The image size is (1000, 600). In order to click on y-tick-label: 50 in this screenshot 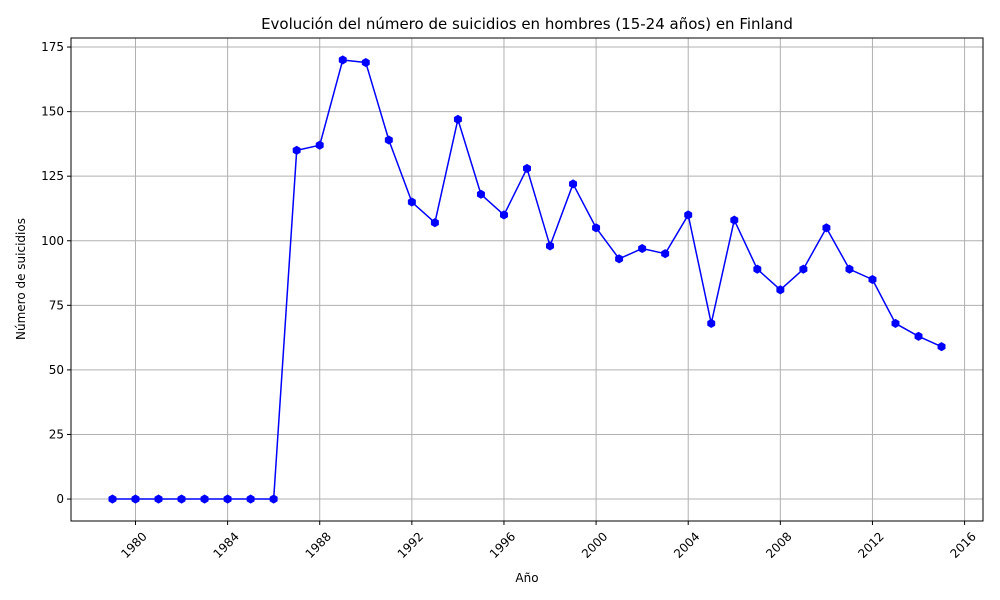, I will do `click(56, 370)`.